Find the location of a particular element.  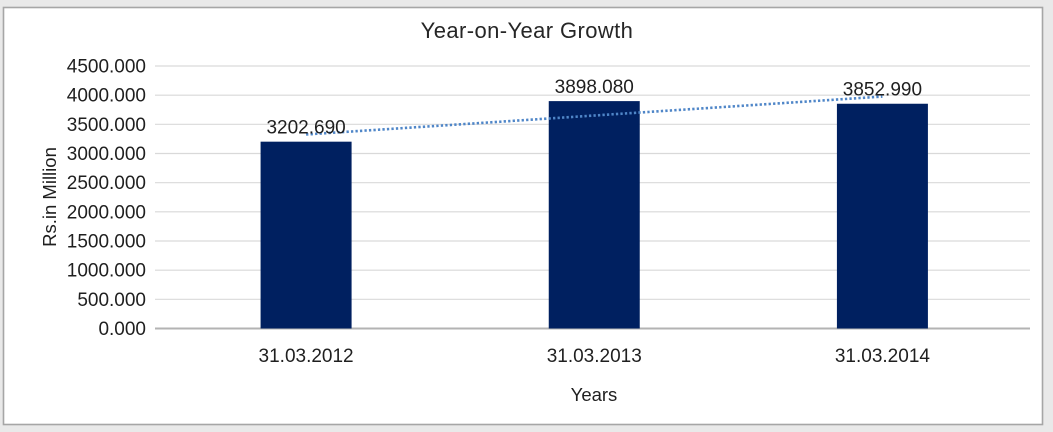

y-tick-label: 2500.000 is located at coordinates (106, 183).